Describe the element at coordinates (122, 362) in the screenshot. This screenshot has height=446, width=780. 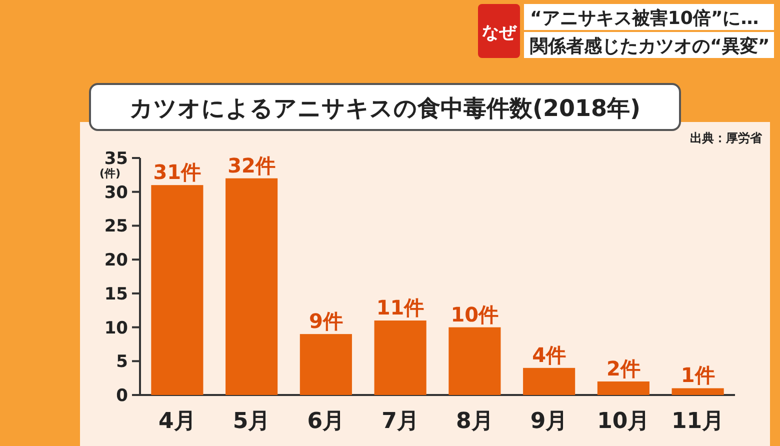
I see `y-tick-label: 5` at that location.